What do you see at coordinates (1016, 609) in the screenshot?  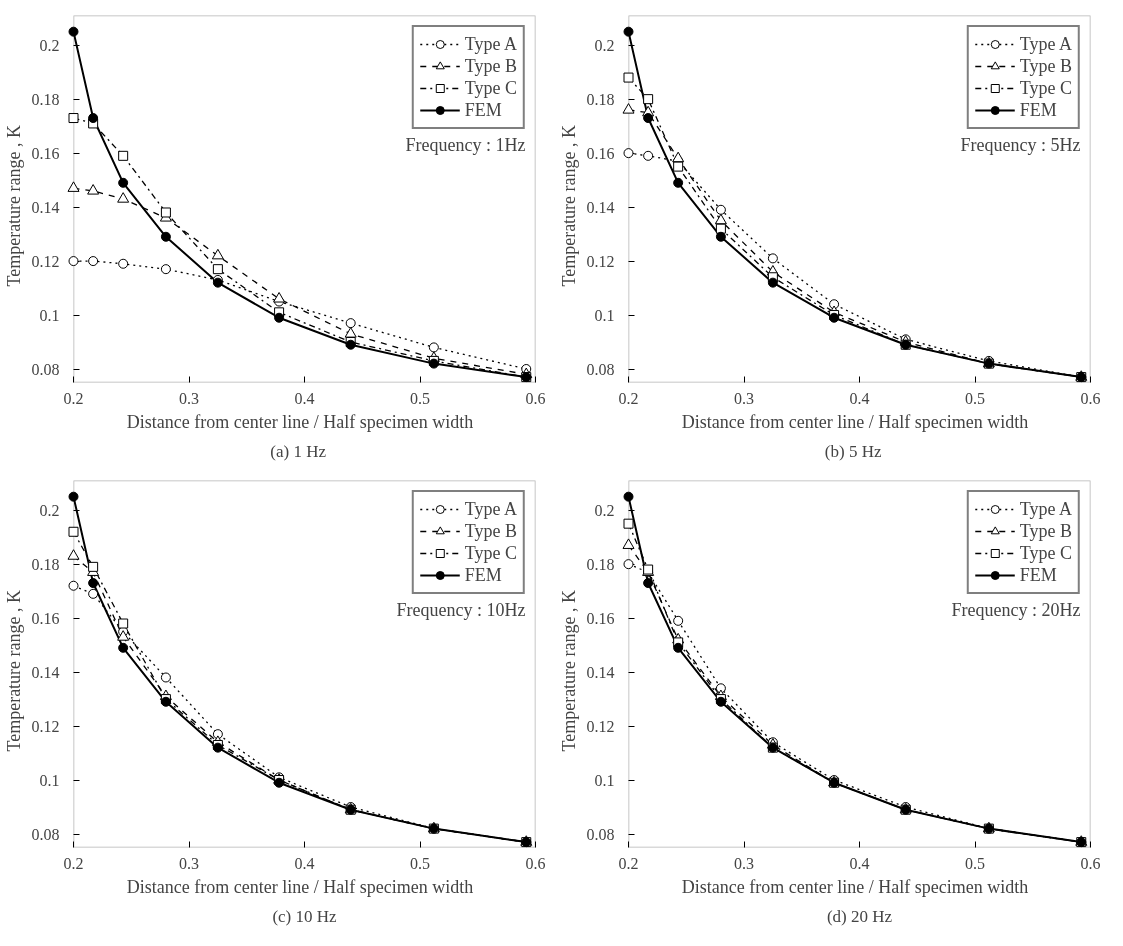 I see `annotation: Frequency : 20Hz` at bounding box center [1016, 609].